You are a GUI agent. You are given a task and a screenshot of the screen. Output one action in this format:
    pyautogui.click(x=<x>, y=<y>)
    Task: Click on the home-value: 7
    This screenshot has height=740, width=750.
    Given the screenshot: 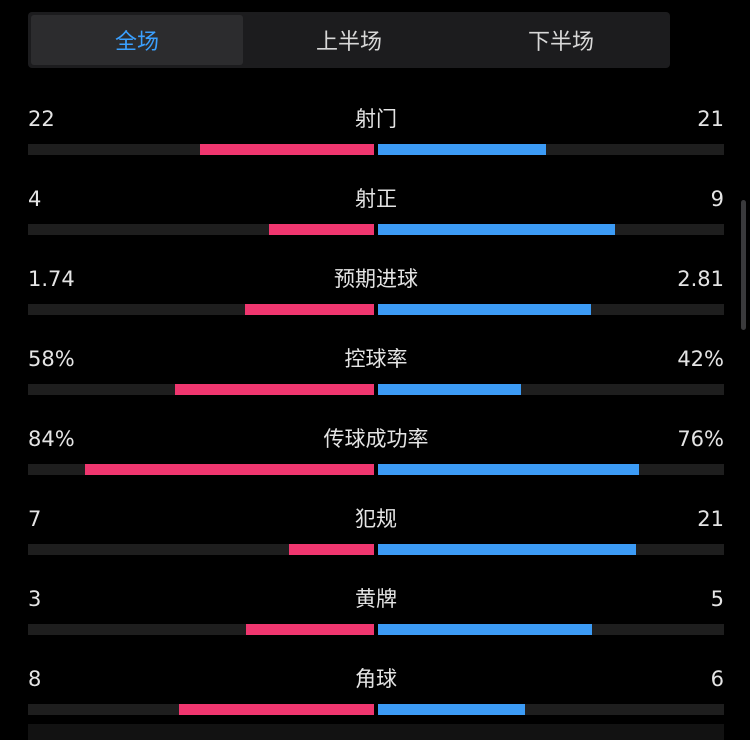 What is the action you would take?
    pyautogui.click(x=35, y=519)
    